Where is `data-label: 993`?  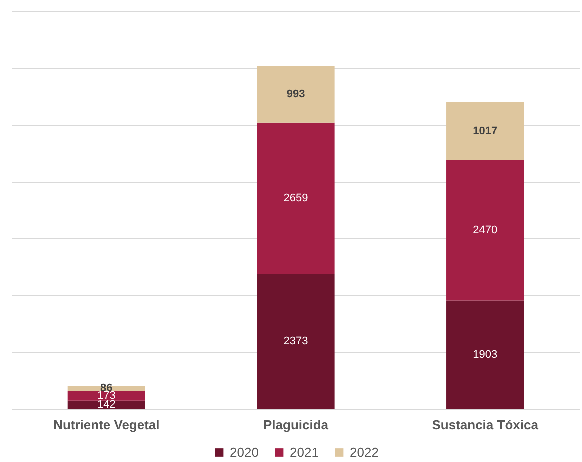
data-label: 993 is located at coordinates (296, 94).